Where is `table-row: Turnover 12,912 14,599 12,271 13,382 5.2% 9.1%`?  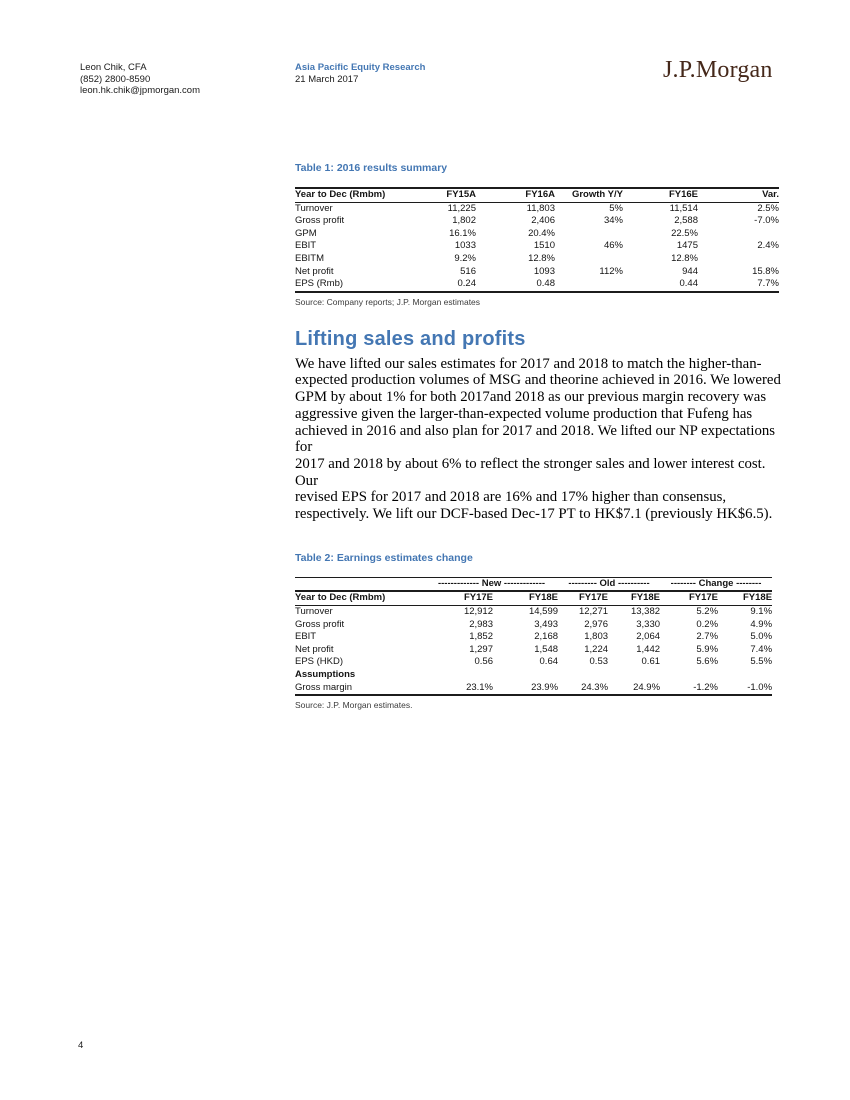
table-row: Turnover 12,912 14,599 12,271 13,382 5.2% 9.1% is located at coordinates (533, 611).